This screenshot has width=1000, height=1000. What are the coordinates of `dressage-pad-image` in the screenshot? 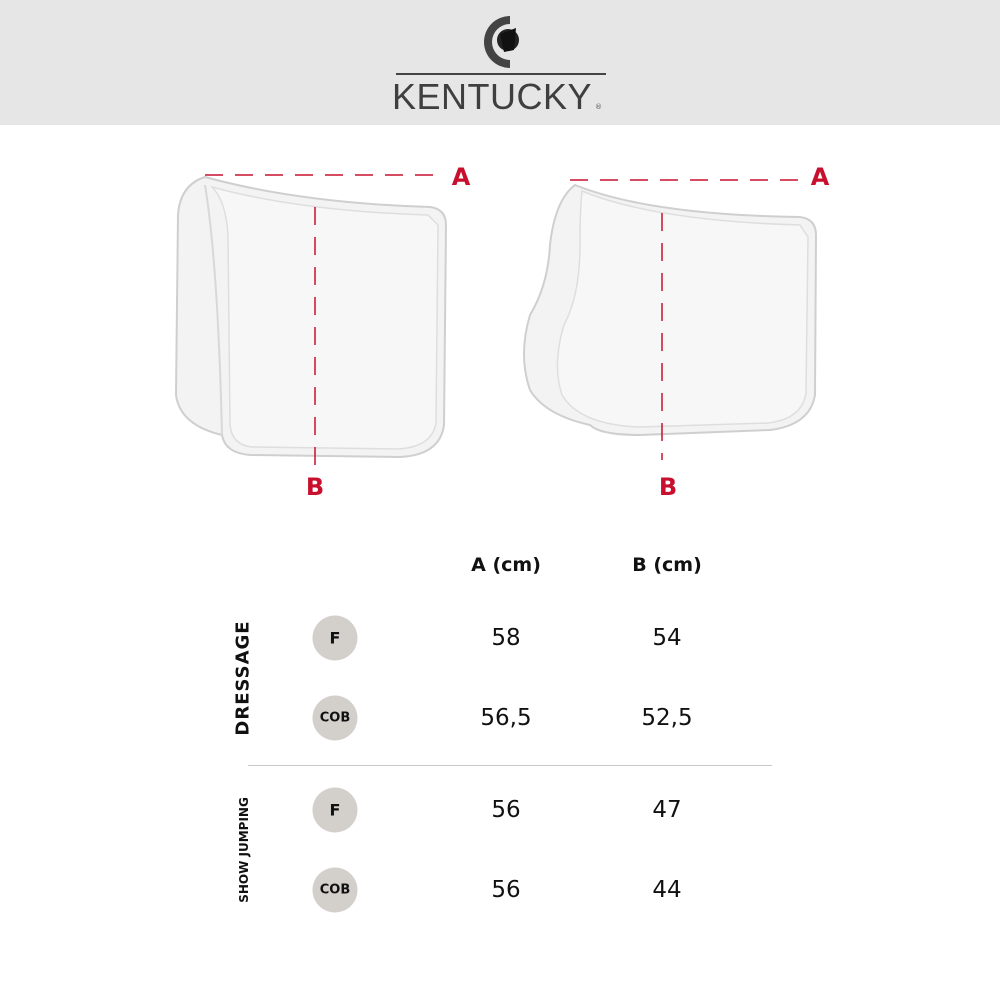 It's located at (311, 317).